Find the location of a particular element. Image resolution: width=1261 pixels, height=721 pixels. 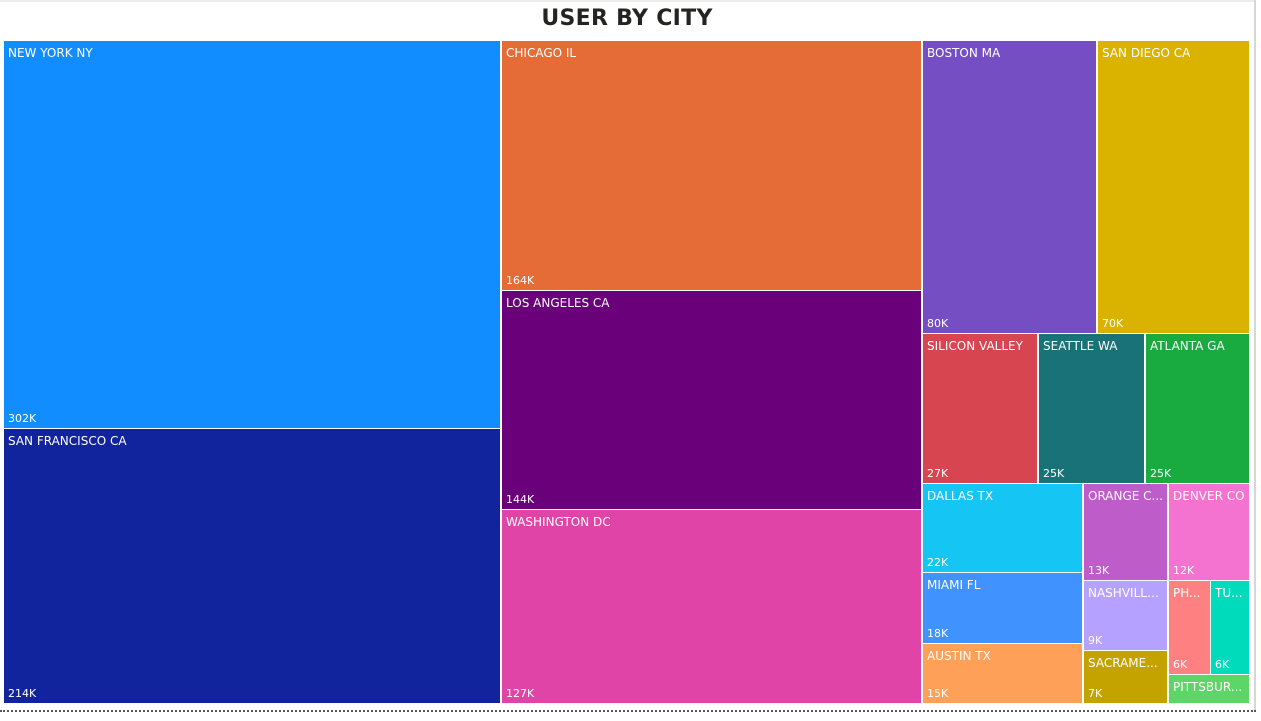

treemap-tile: SAN DIEGO CA 70K is located at coordinates (1173, 187).